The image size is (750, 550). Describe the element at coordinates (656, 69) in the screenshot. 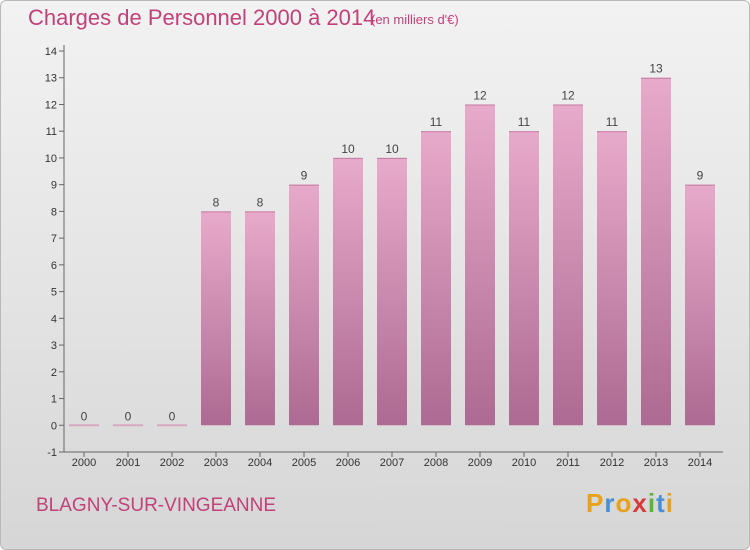

I see `data-label: 13` at that location.